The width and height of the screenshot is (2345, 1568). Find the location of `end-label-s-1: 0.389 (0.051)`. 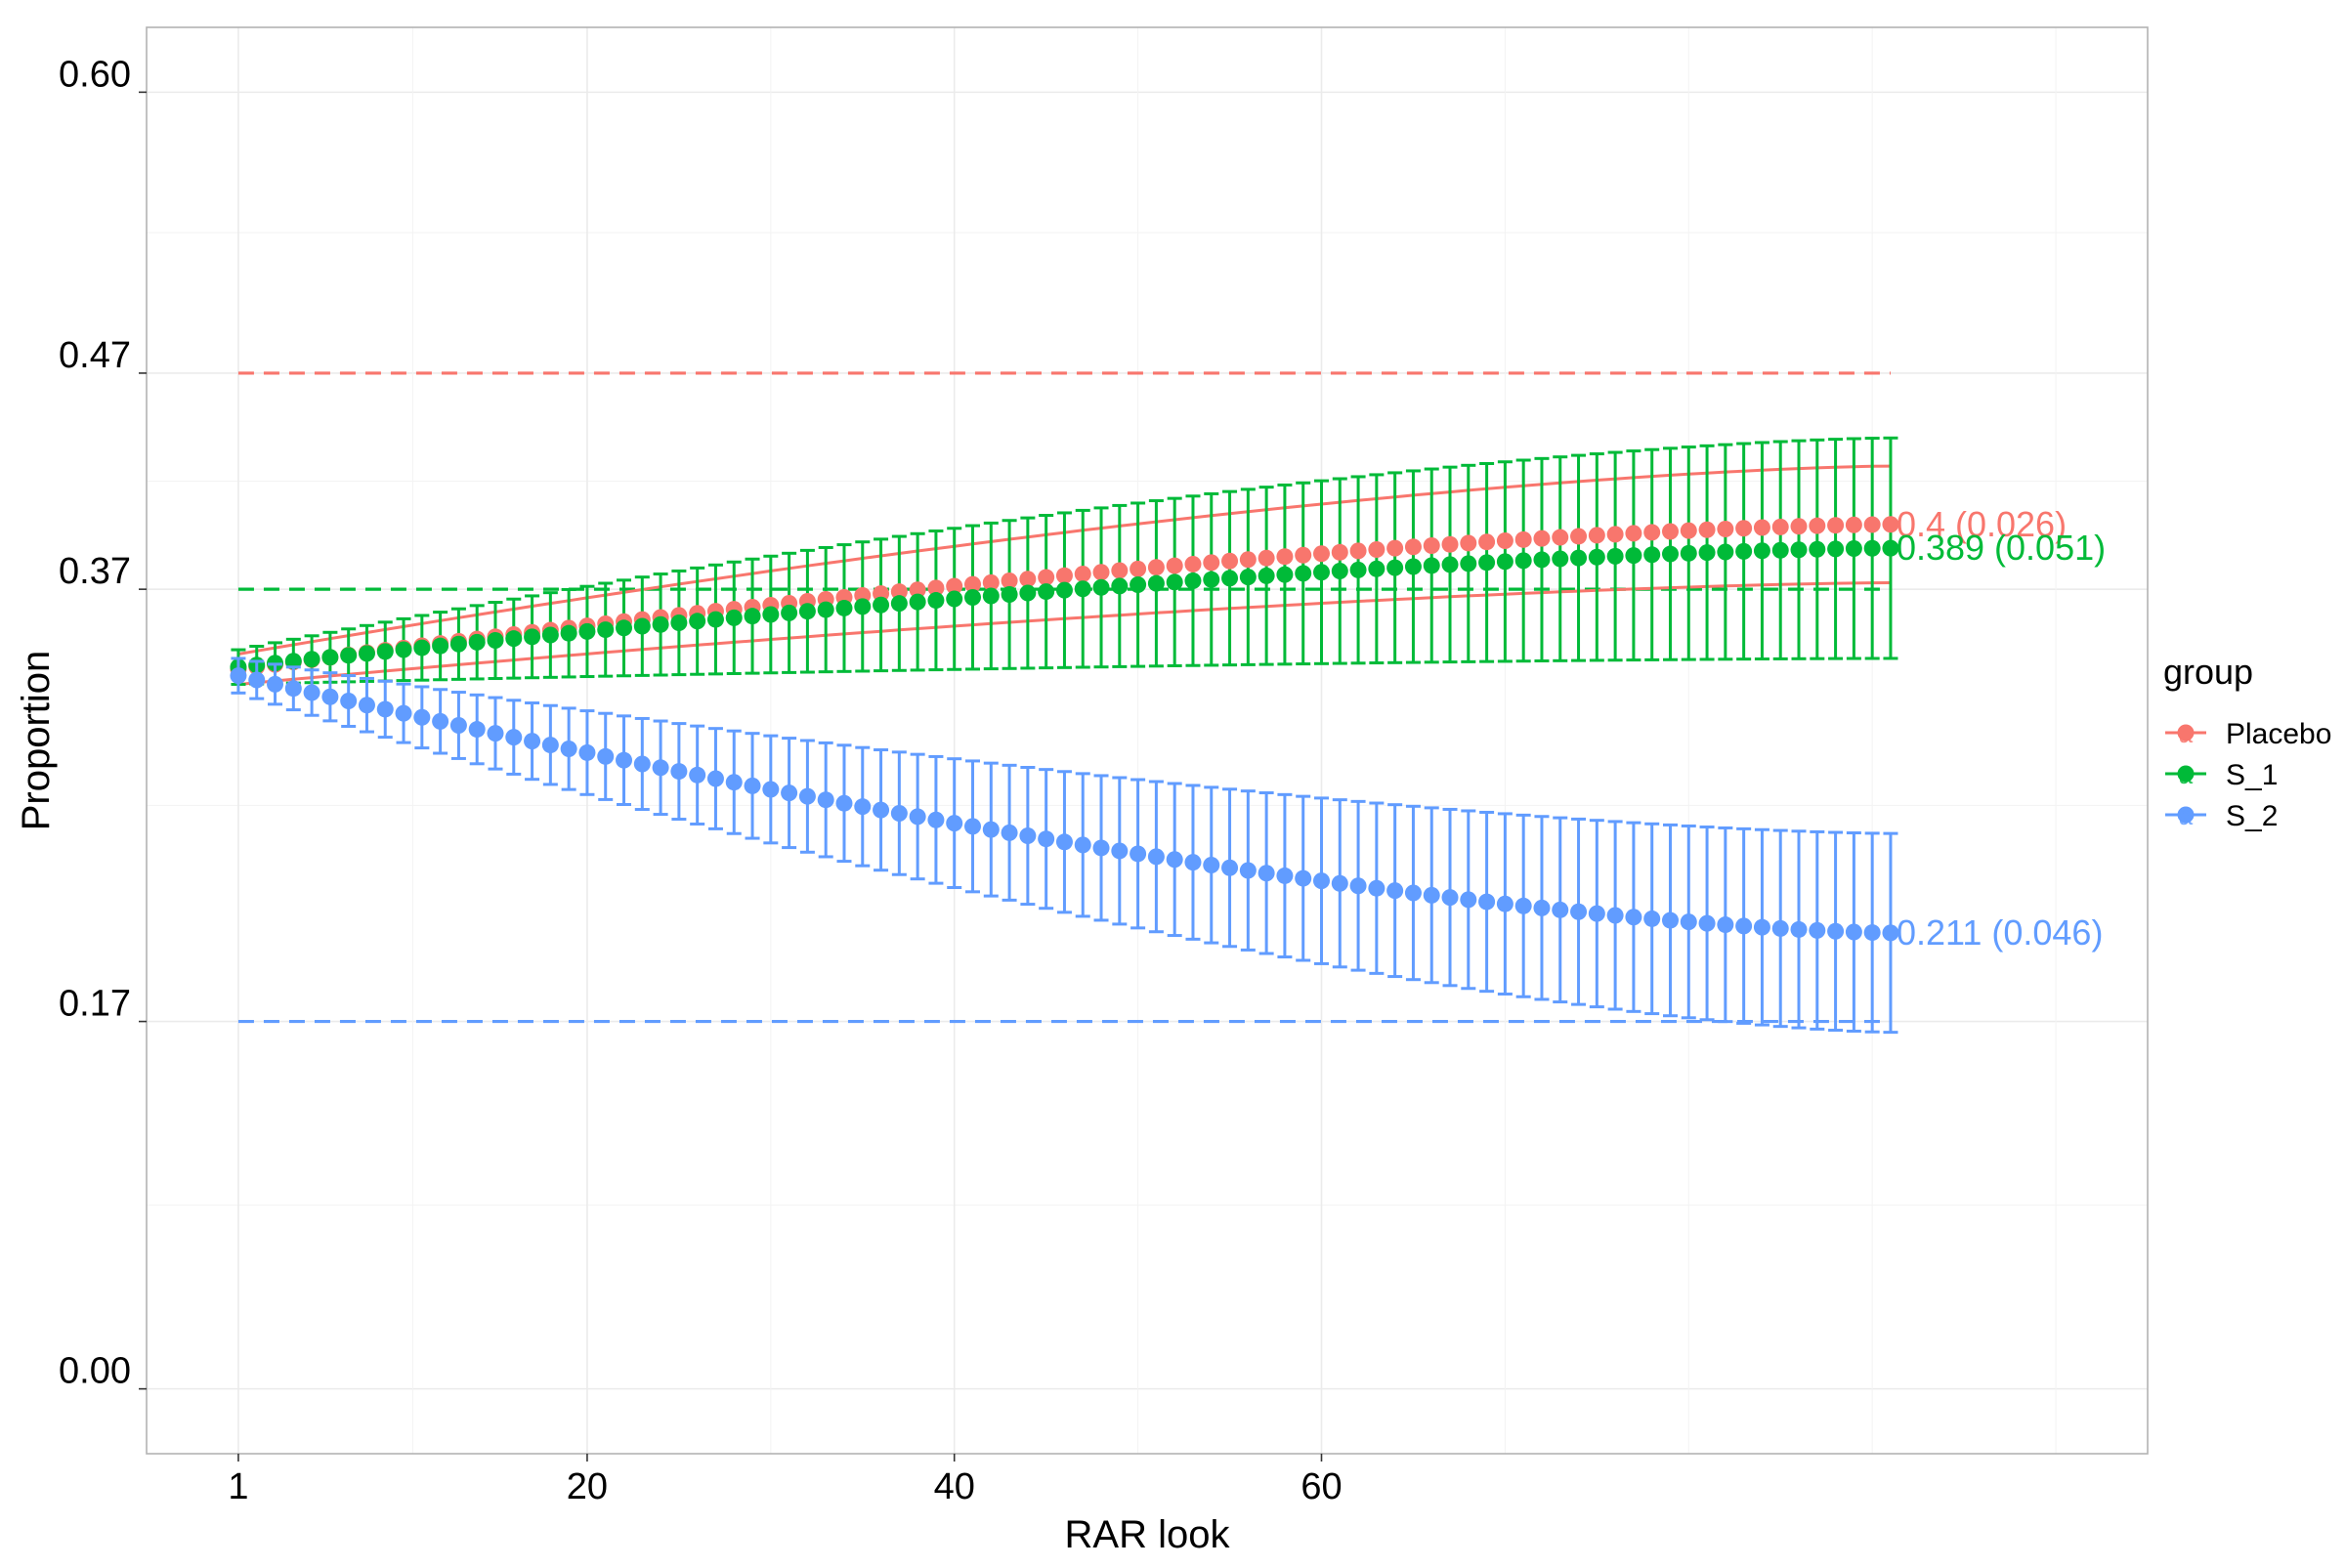

end-label-s-1: 0.389 (0.051) is located at coordinates (2001, 548).